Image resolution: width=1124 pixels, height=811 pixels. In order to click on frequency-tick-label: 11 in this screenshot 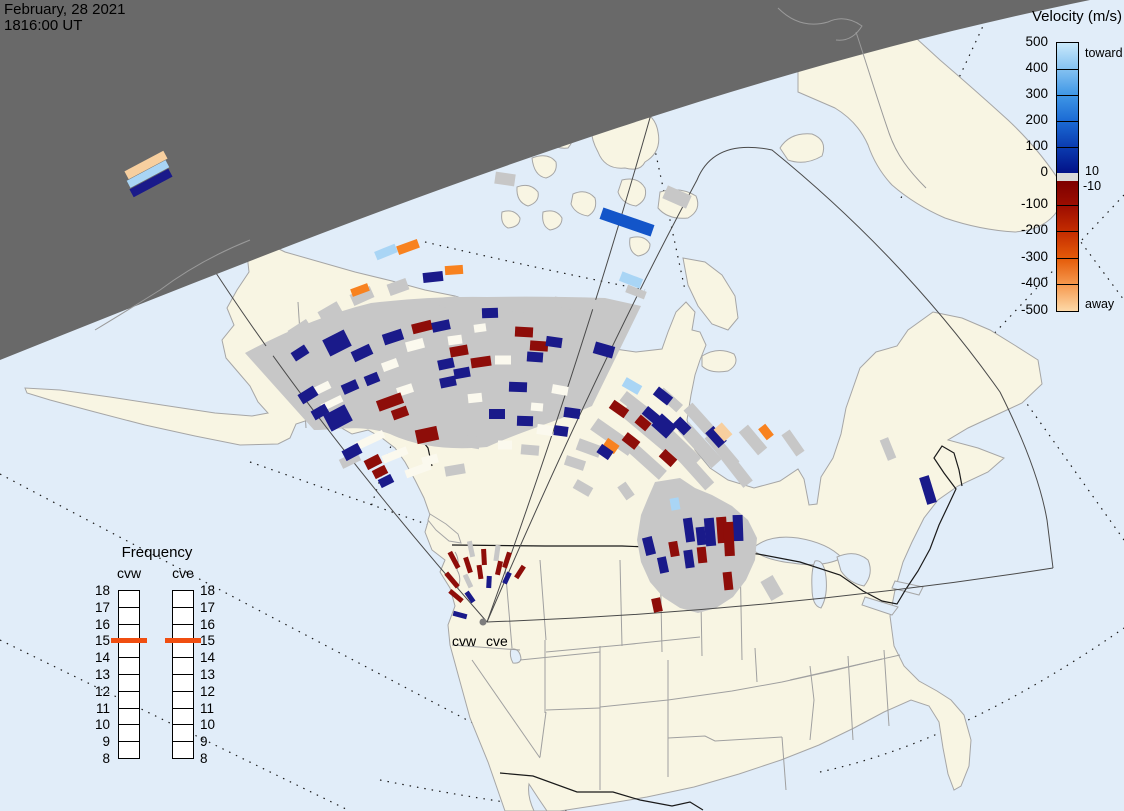, I will do `click(102, 708)`.